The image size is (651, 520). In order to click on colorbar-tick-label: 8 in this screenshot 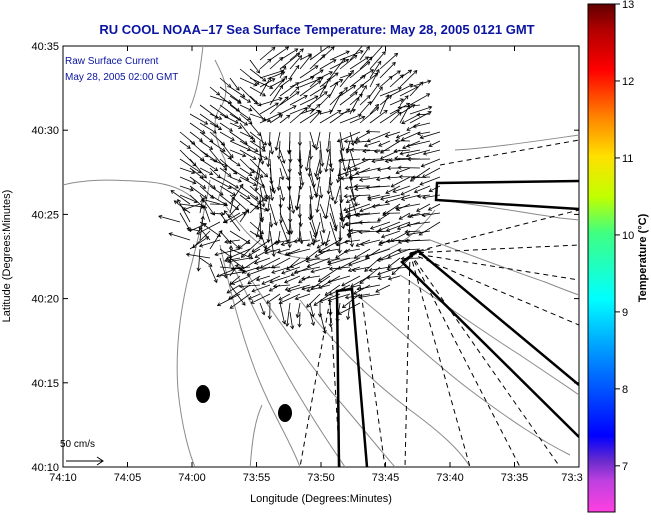, I will do `click(625, 390)`.